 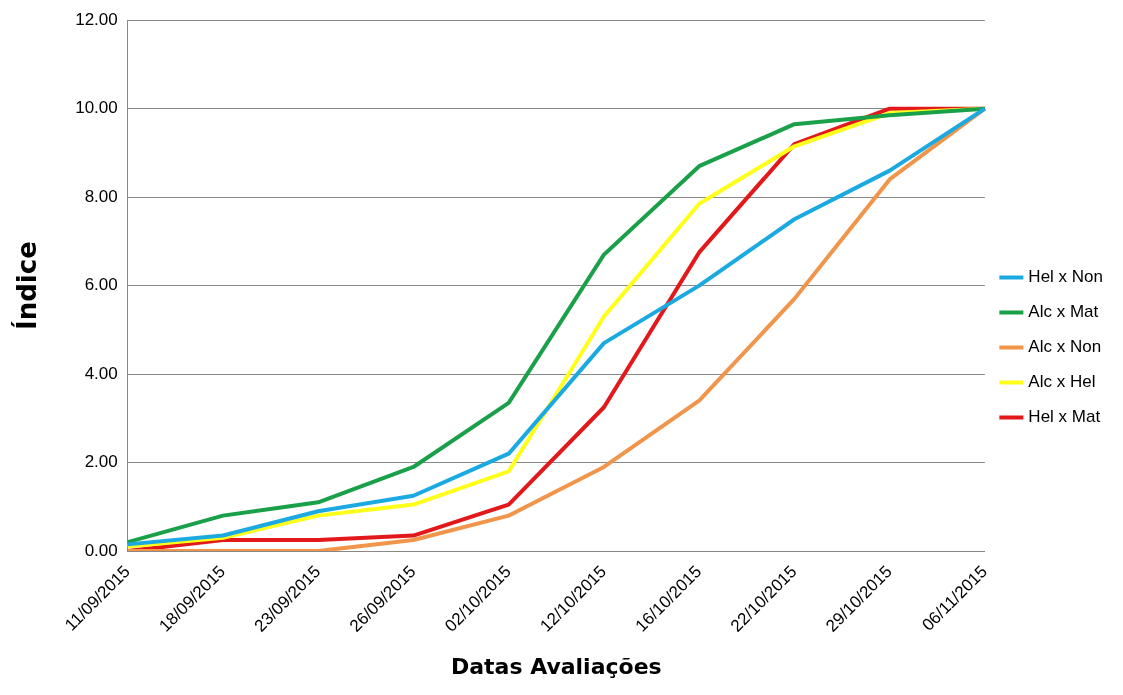 I want to click on y-tick-label: 8.00, so click(x=101, y=196).